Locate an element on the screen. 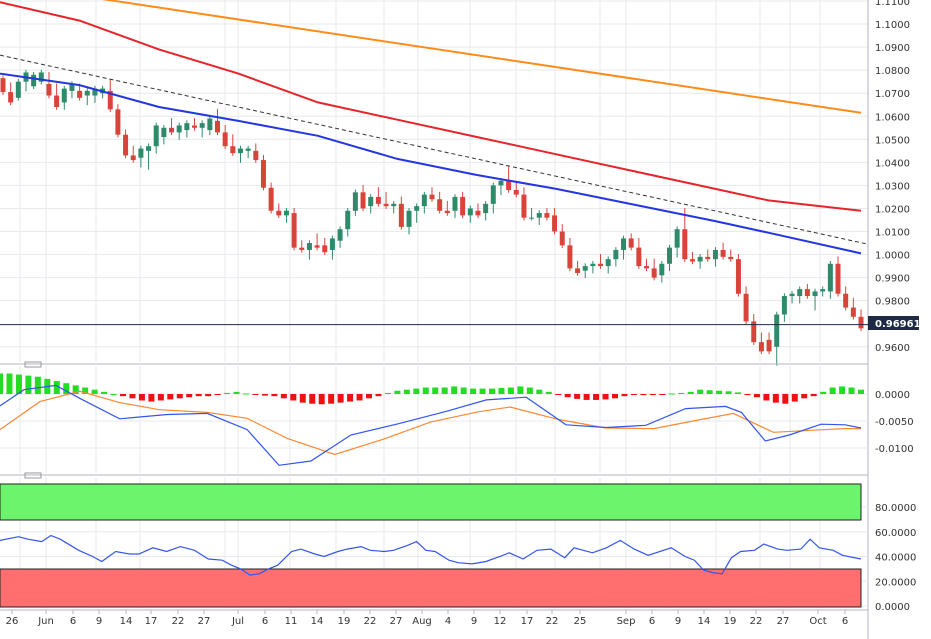 The width and height of the screenshot is (931, 639). x-tick-label: 12 is located at coordinates (500, 621).